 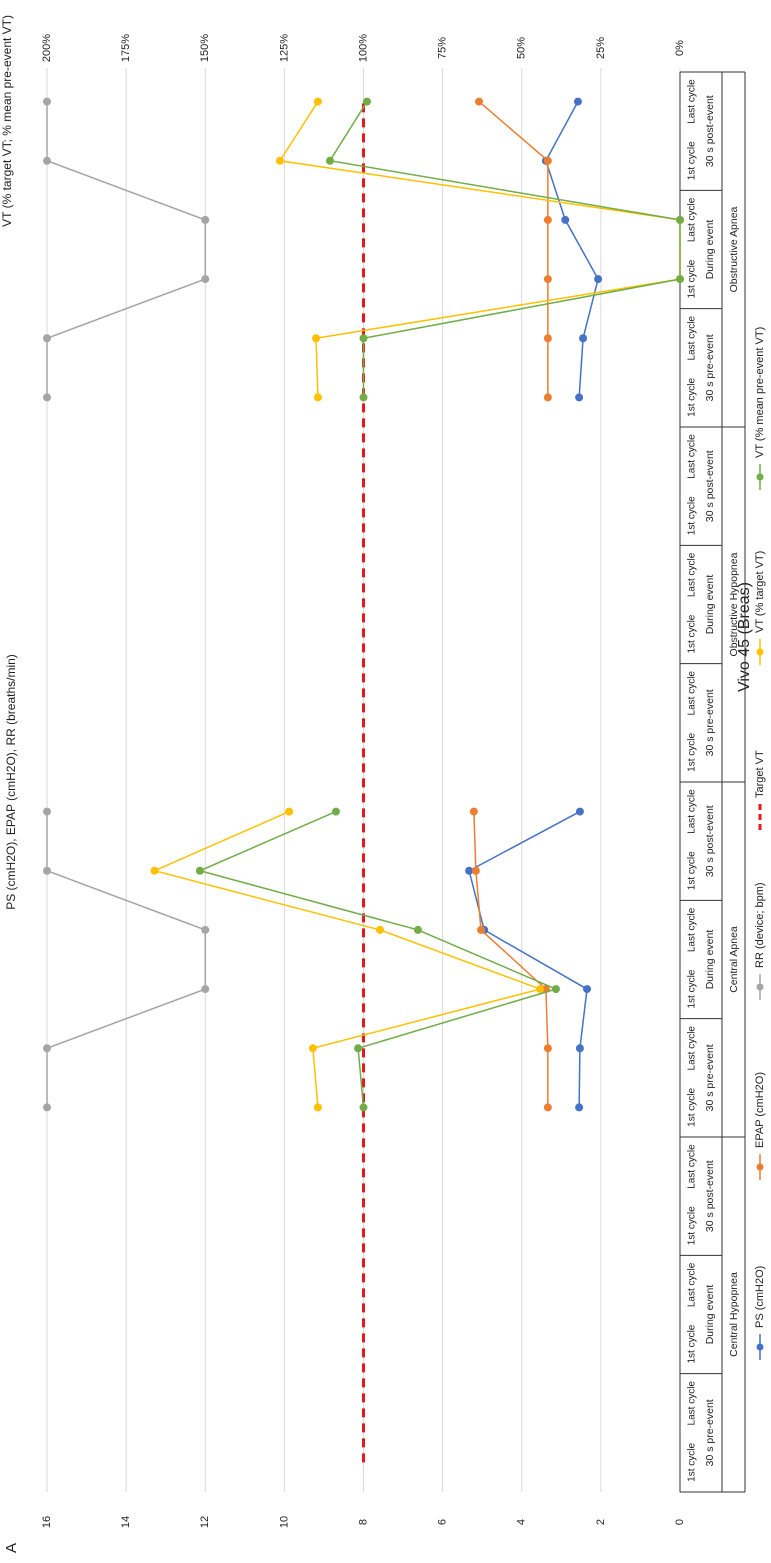 I want to click on y-tick-label: 4, so click(x=522, y=1522).